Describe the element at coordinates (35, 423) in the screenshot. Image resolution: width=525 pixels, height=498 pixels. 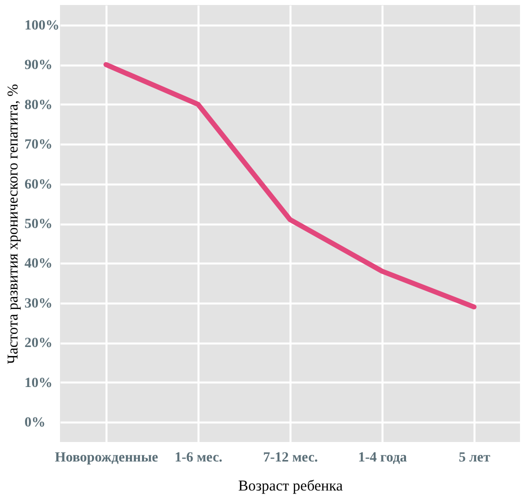
I see `y-tick-label: 0%` at that location.